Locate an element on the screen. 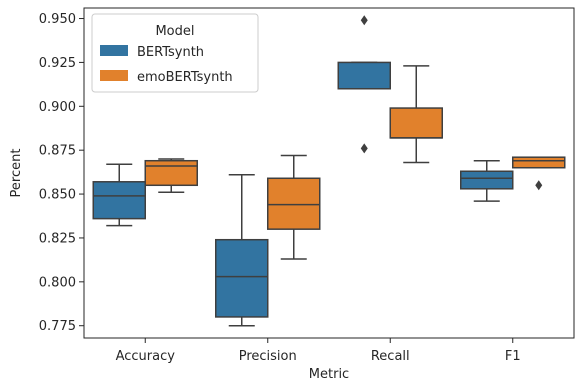 This screenshot has width=580, height=383. box-emobertsynth-accuracy is located at coordinates (171, 176).